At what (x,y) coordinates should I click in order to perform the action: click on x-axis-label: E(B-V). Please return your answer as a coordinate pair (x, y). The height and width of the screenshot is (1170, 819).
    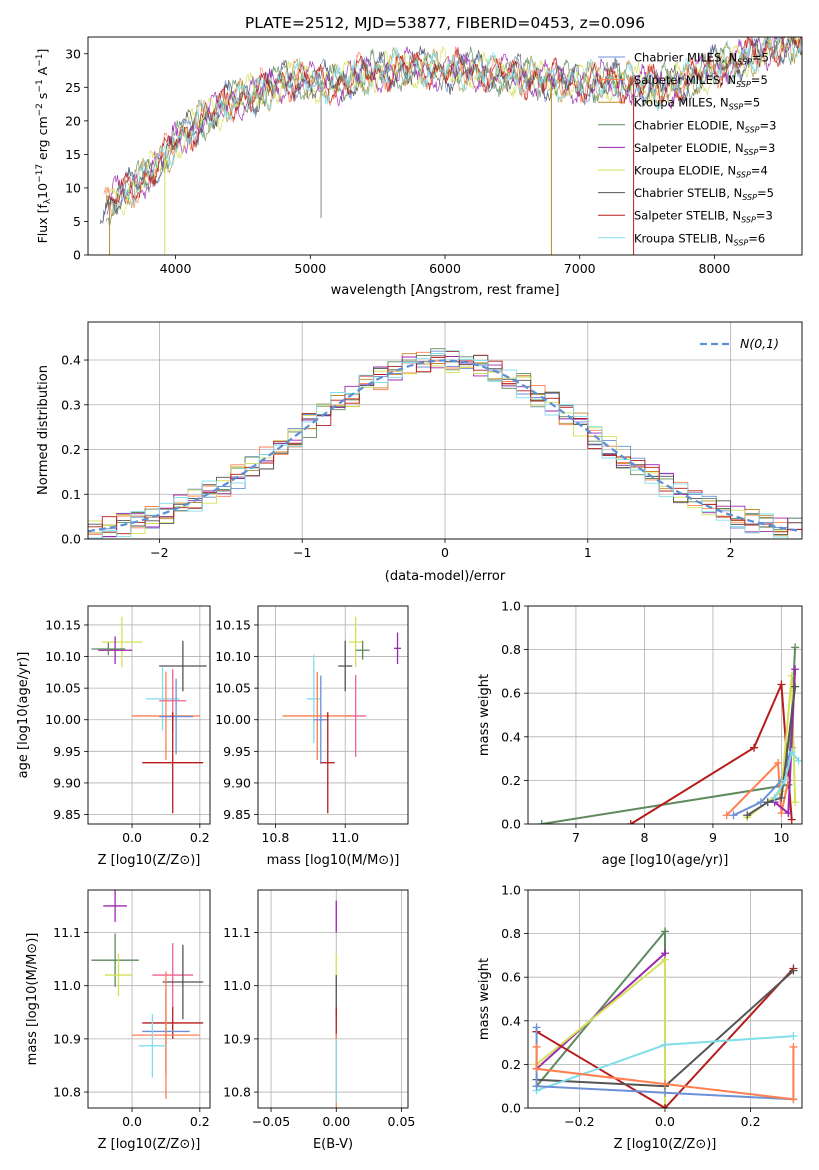
    Looking at the image, I should click on (333, 1144).